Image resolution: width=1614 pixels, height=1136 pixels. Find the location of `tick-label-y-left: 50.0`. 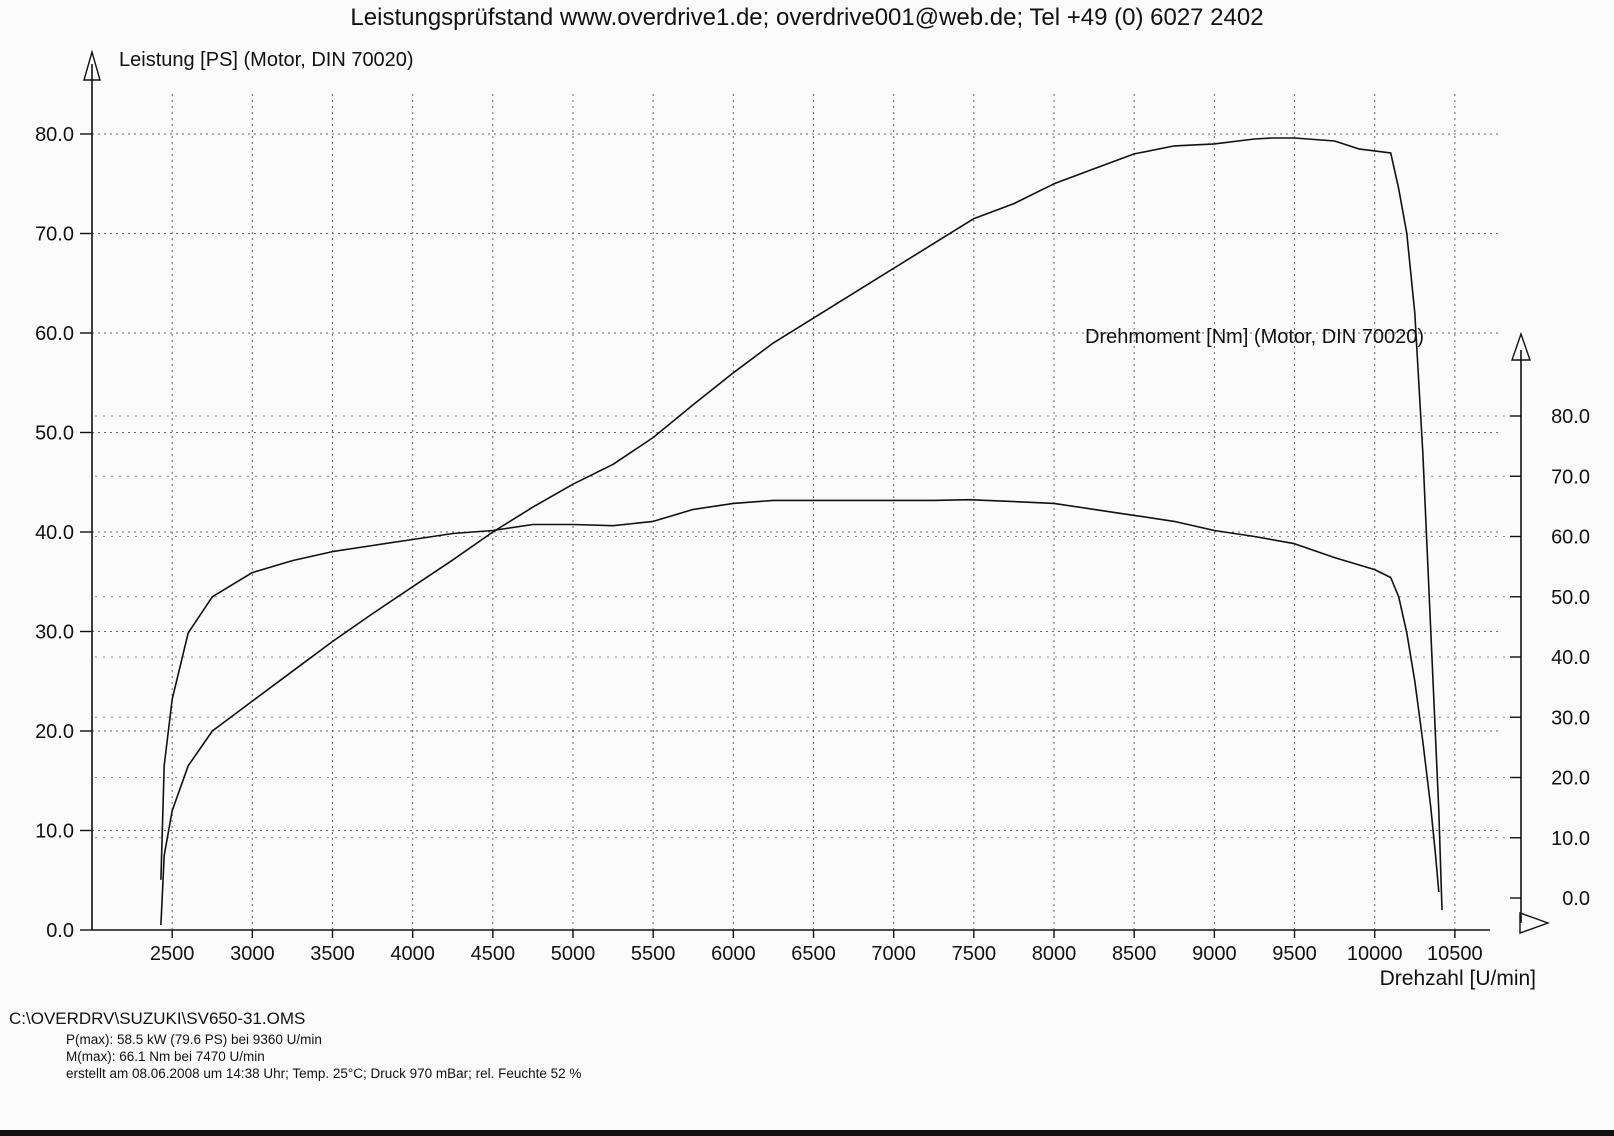

tick-label-y-left: 50.0 is located at coordinates (54, 434).